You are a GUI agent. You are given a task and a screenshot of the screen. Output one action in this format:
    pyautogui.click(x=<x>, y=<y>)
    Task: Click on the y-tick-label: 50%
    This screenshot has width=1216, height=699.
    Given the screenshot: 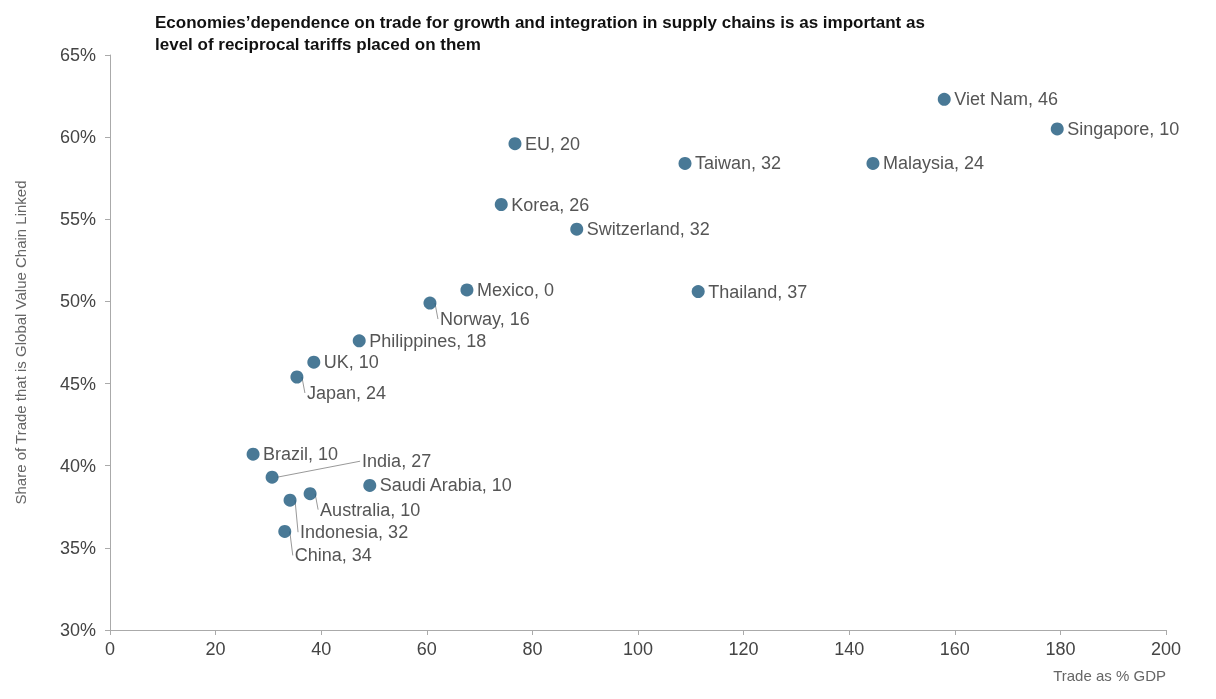 What is the action you would take?
    pyautogui.click(x=77, y=301)
    